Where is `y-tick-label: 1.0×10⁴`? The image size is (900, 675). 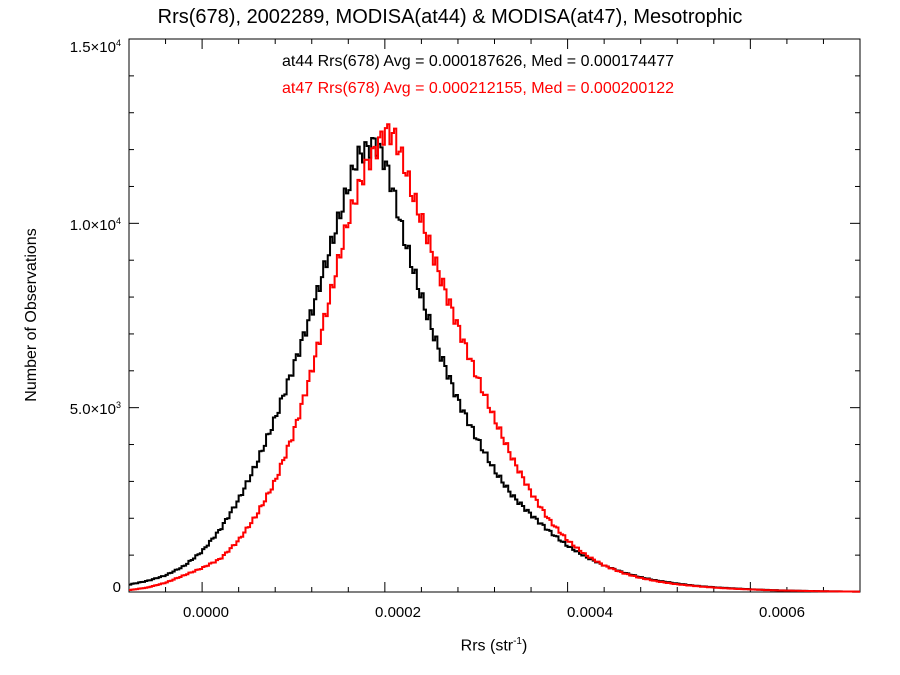 y-tick-label: 1.0×10⁴ is located at coordinates (95, 225).